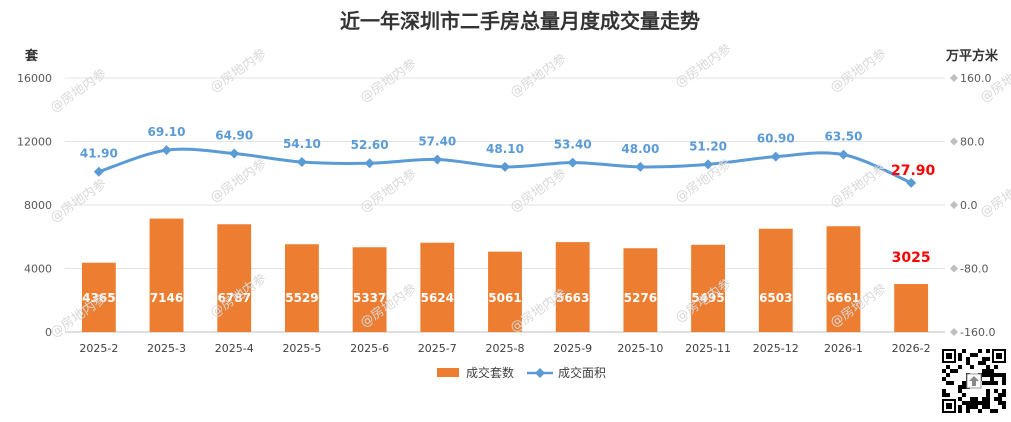  I want to click on x-tick-label: 2025-7, so click(437, 348).